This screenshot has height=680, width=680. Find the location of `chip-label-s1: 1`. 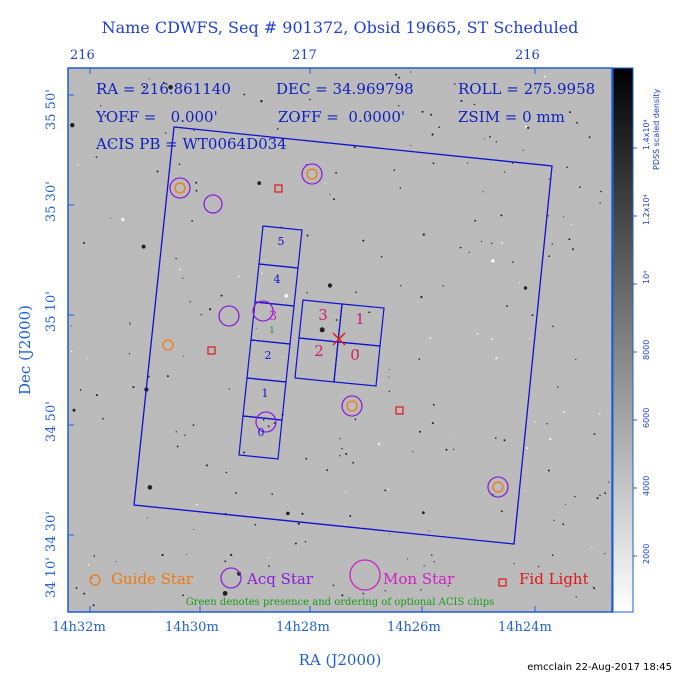

chip-label-s1: 1 is located at coordinates (265, 393).